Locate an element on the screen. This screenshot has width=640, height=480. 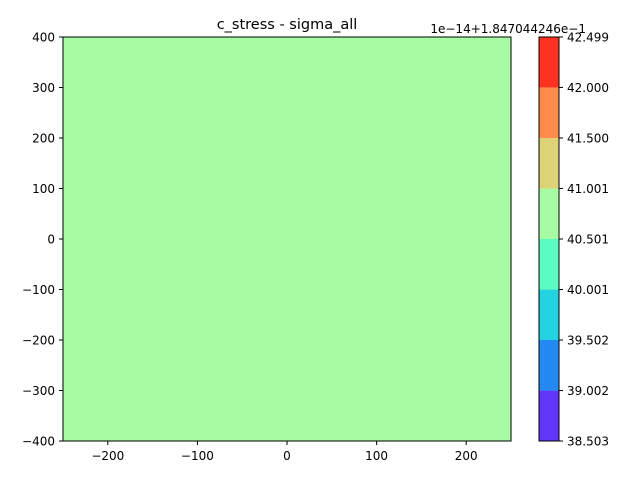
x-tick-label: −200 is located at coordinates (107, 456).